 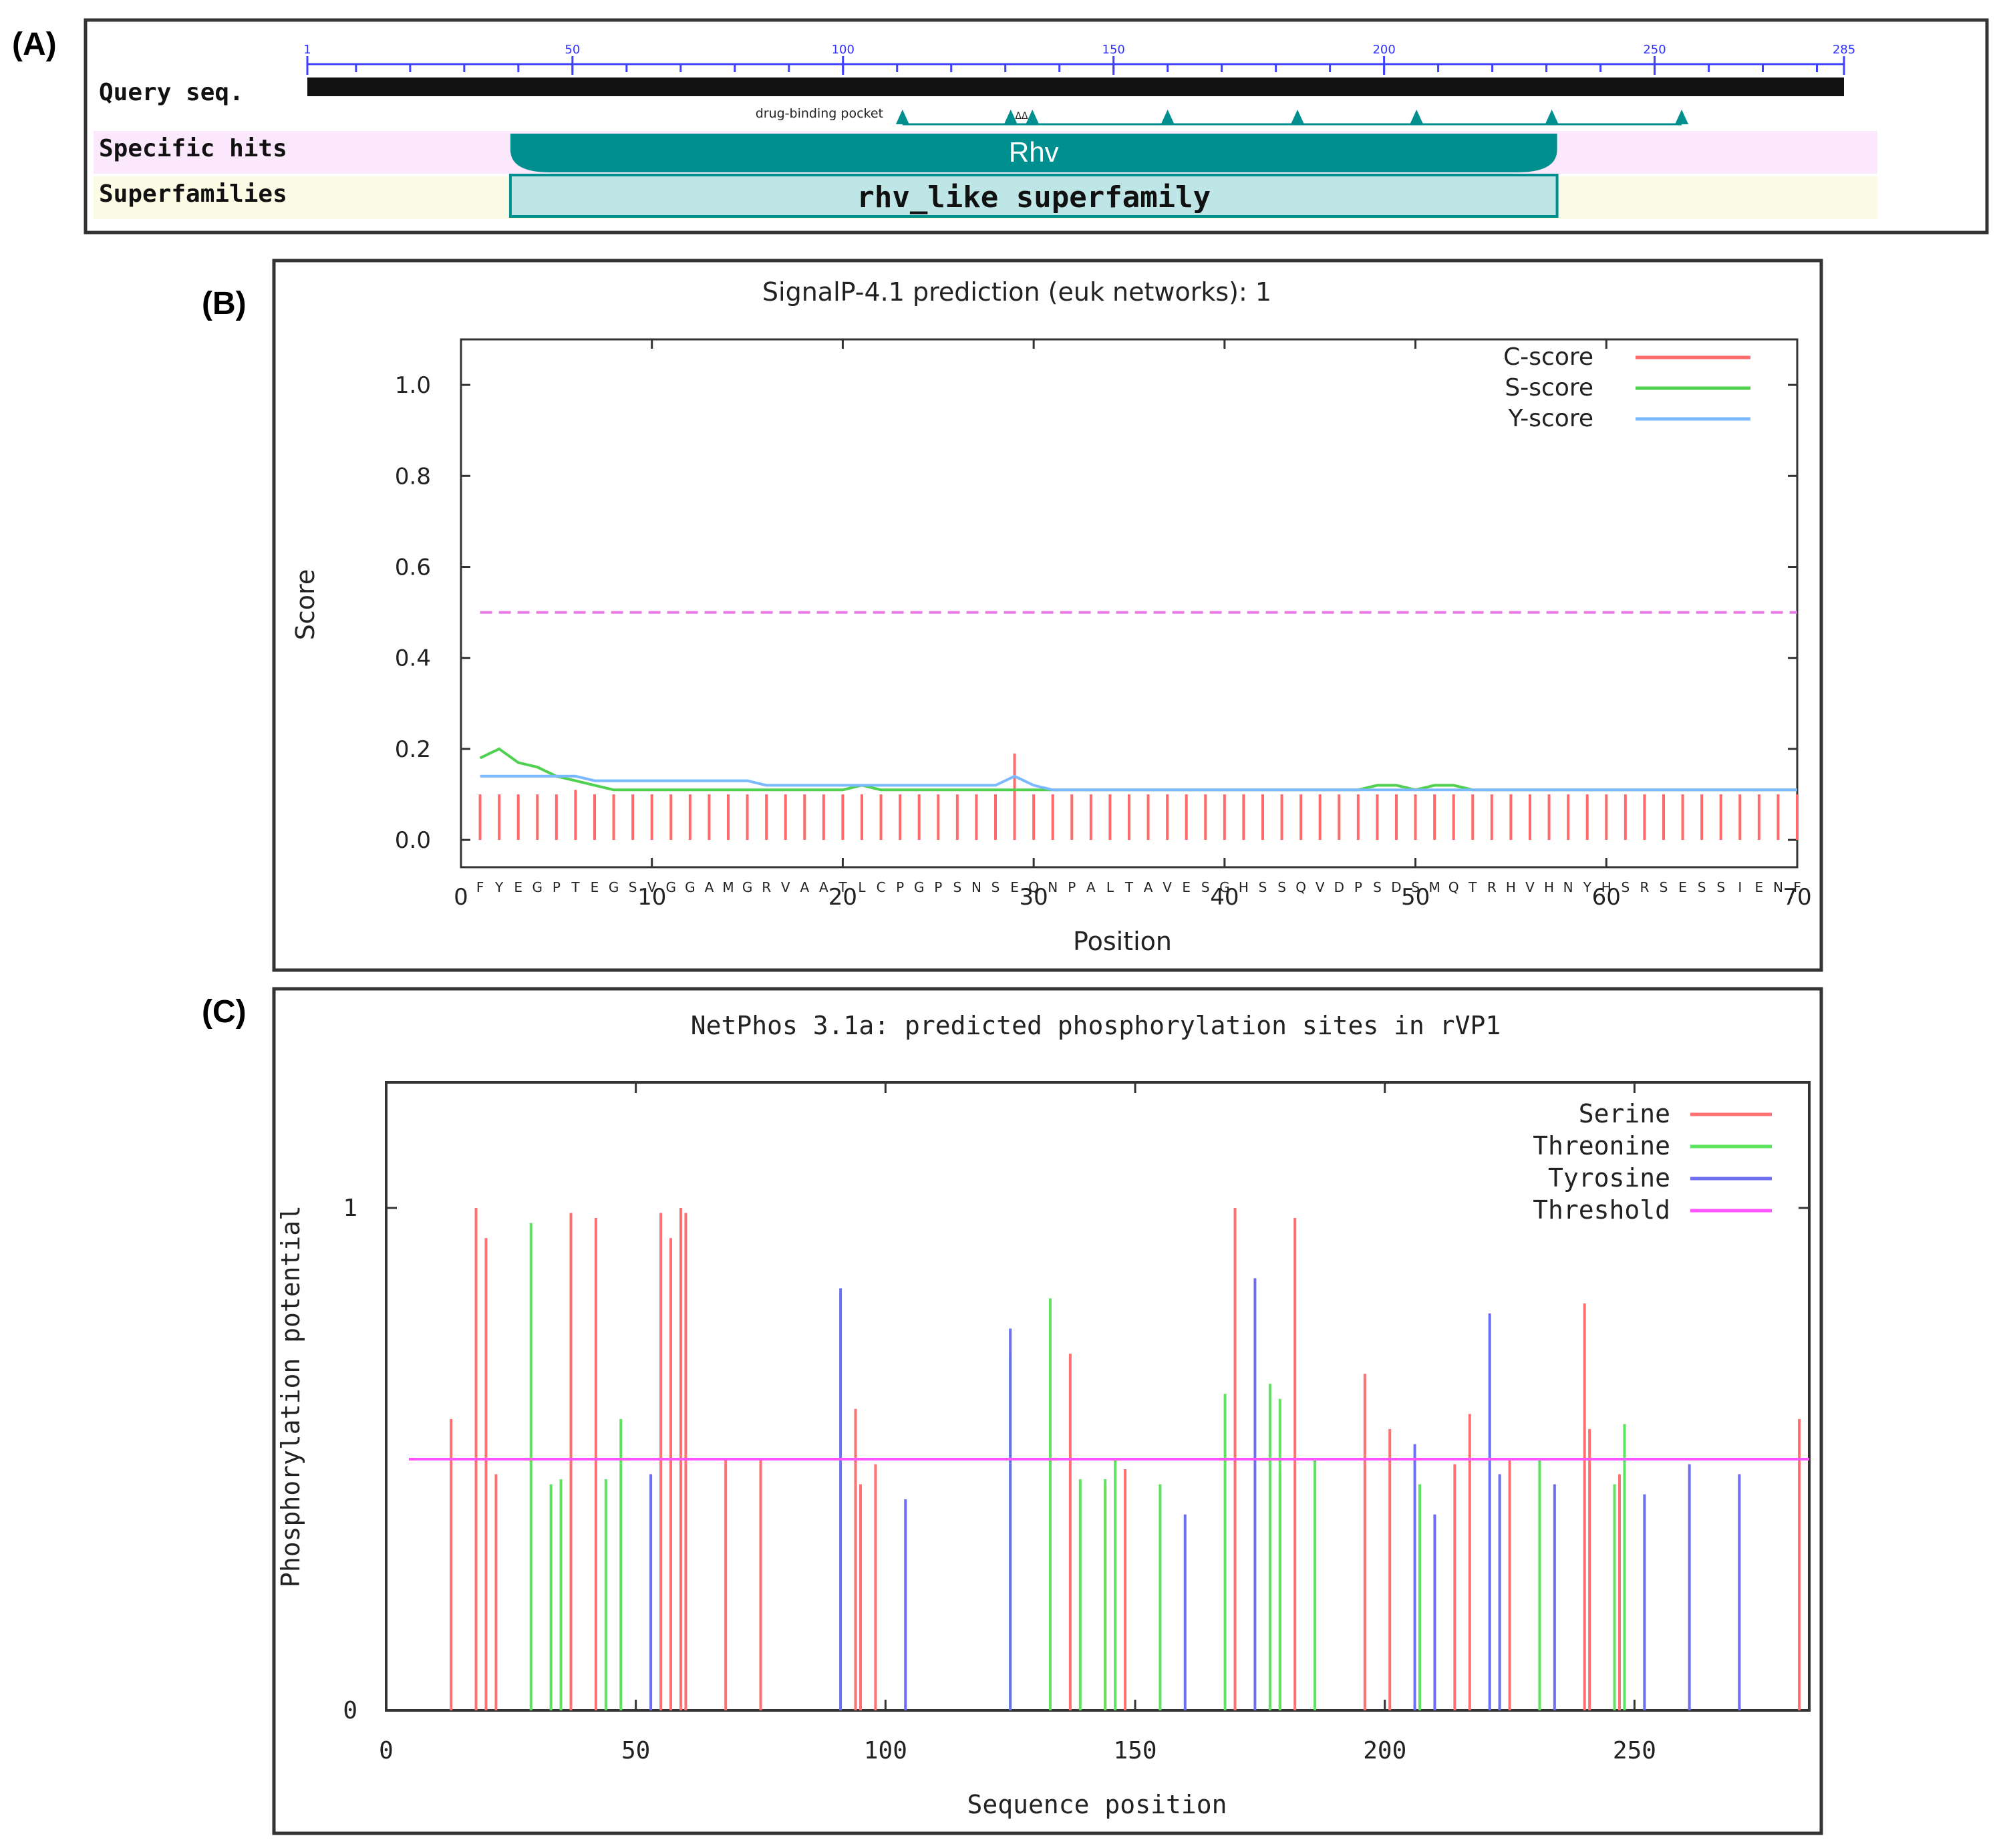 I want to click on signalp-legend: C-score S-score Y-score, so click(x=1626, y=387).